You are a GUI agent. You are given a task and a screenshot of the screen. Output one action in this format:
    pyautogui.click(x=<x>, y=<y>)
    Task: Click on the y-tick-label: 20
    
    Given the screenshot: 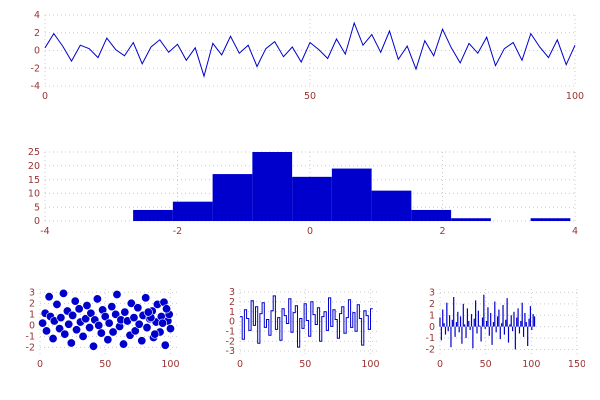 What is the action you would take?
    pyautogui.click(x=34, y=166)
    